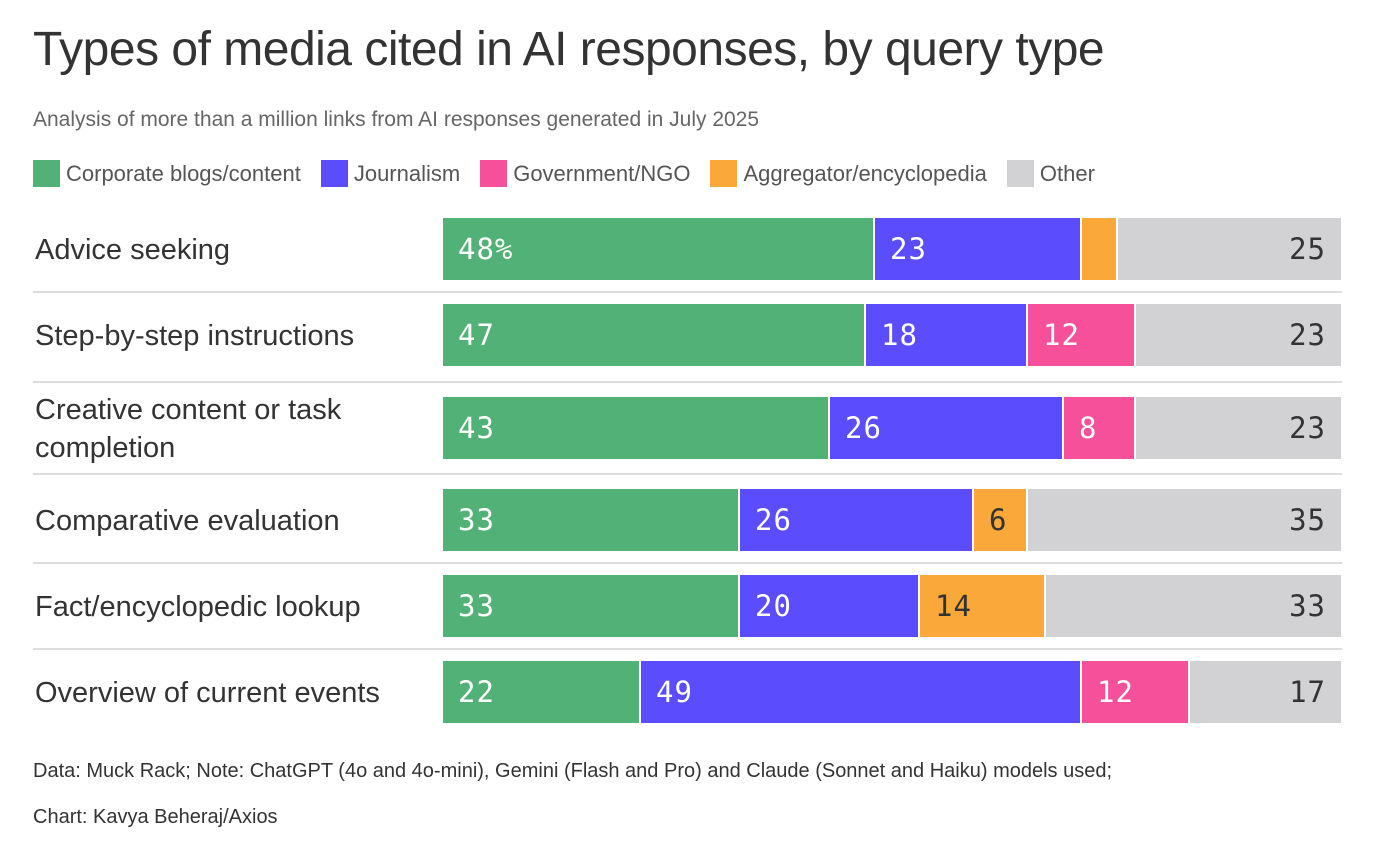  Describe the element at coordinates (1307, 520) in the screenshot. I see `data-label: 35` at that location.